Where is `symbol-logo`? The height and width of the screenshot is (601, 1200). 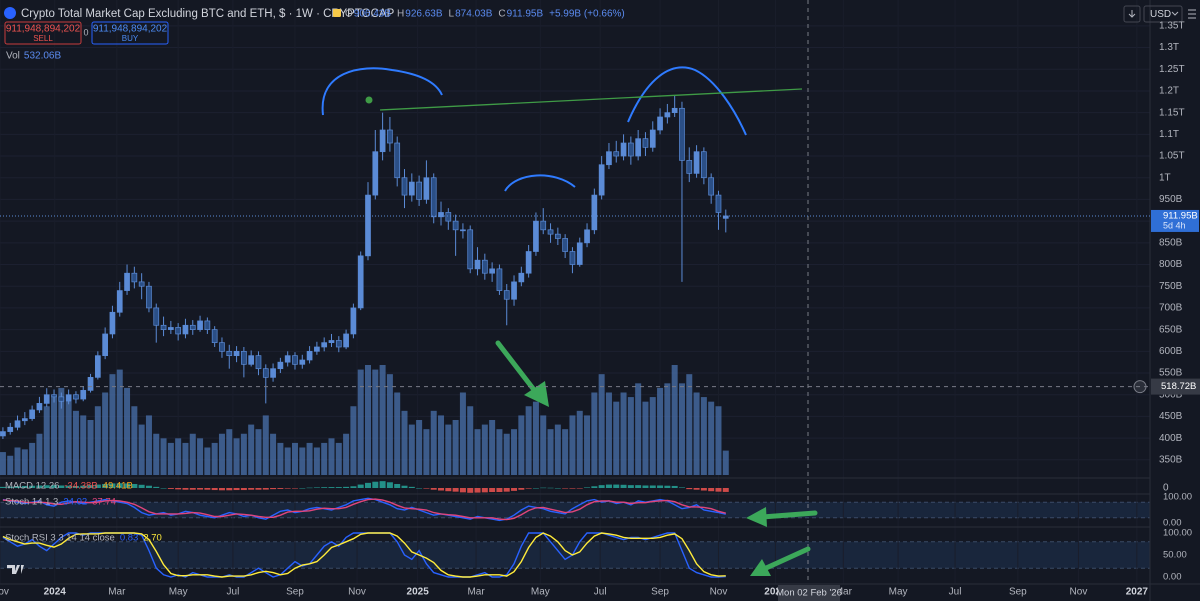 symbol-logo is located at coordinates (10, 13).